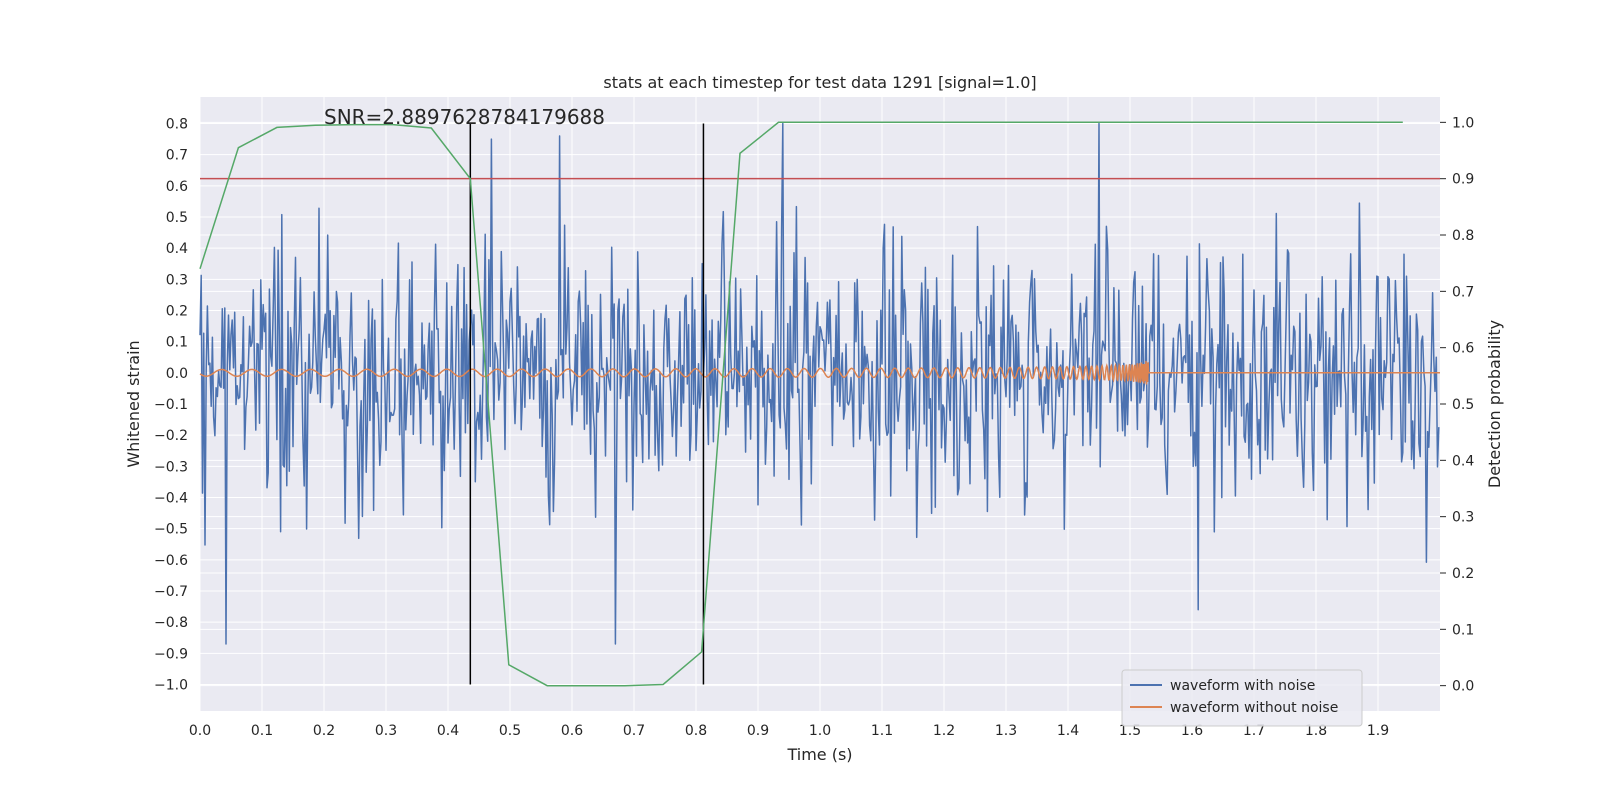 This screenshot has width=1600, height=800. Describe the element at coordinates (448, 731) in the screenshot. I see `x-tick-label: 0.4` at that location.